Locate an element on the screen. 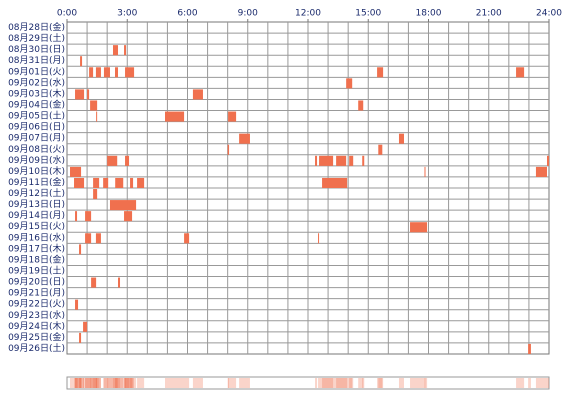  row-label: 09月13日(日) is located at coordinates (36, 204).